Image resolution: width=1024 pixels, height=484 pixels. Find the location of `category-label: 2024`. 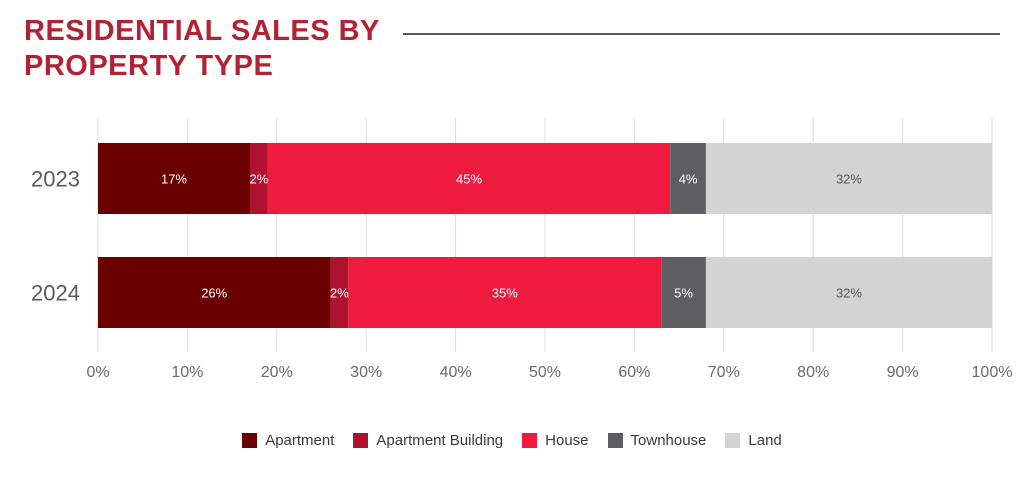

category-label: 2024 is located at coordinates (55, 293).